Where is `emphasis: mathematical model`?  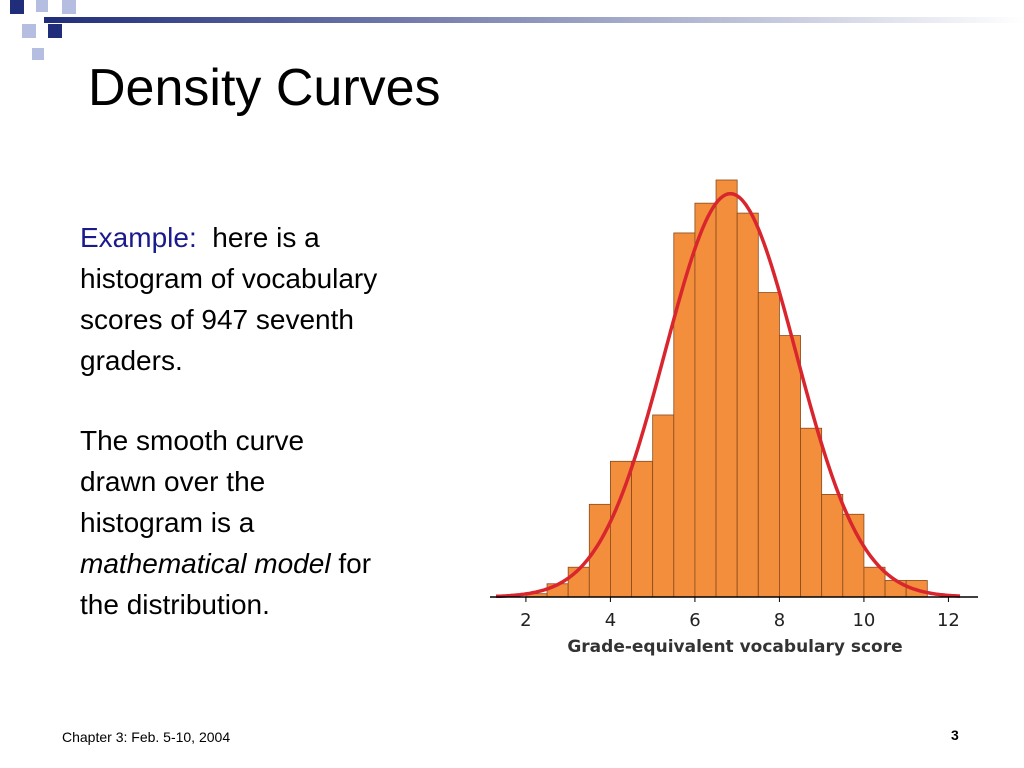
emphasis: mathematical model is located at coordinates (205, 563).